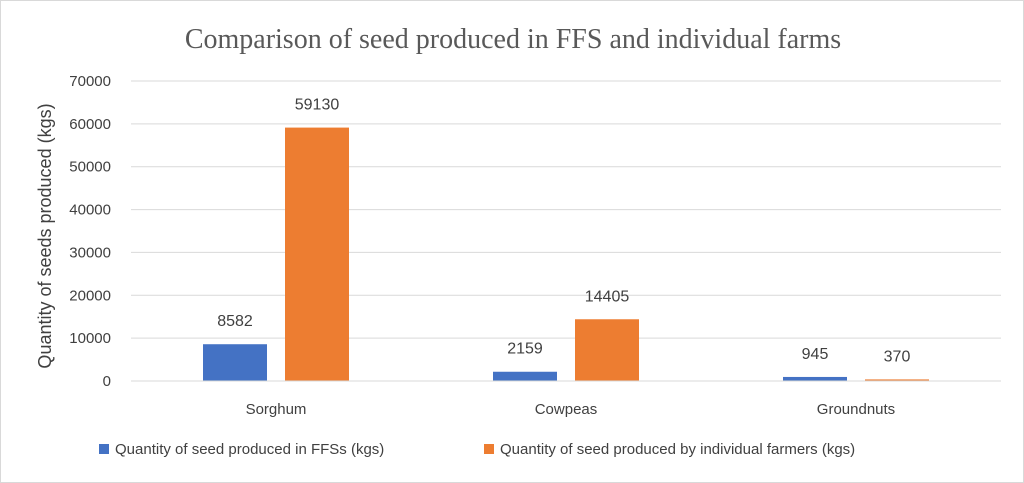  What do you see at coordinates (90, 167) in the screenshot?
I see `y-tick-label: 50000` at bounding box center [90, 167].